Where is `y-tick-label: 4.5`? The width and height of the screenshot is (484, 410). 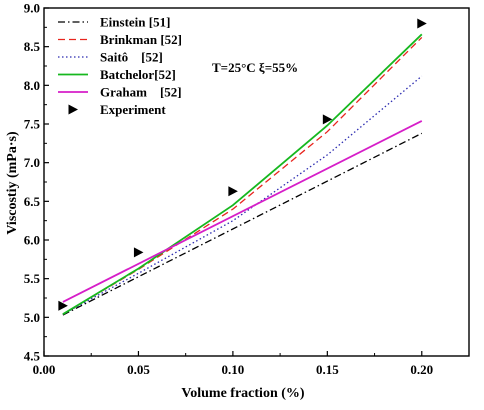
y-tick-label: 4.5 is located at coordinates (32, 356).